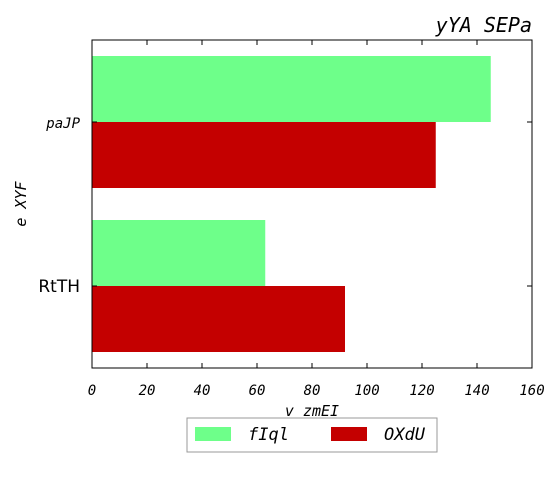  What do you see at coordinates (21, 203) in the screenshot?
I see `y-axis-label: e XYF` at bounding box center [21, 203].